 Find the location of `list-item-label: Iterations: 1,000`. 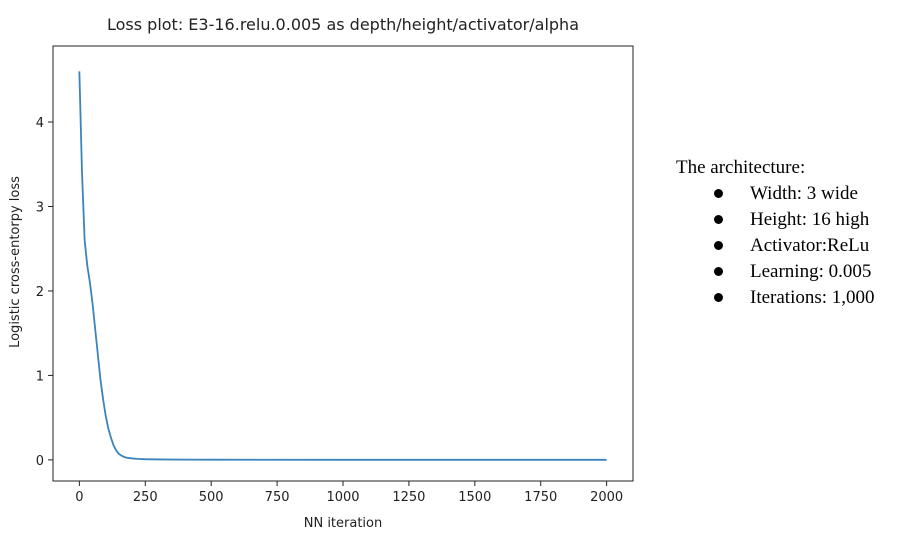

list-item-label: Iterations: 1,000 is located at coordinates (812, 297).